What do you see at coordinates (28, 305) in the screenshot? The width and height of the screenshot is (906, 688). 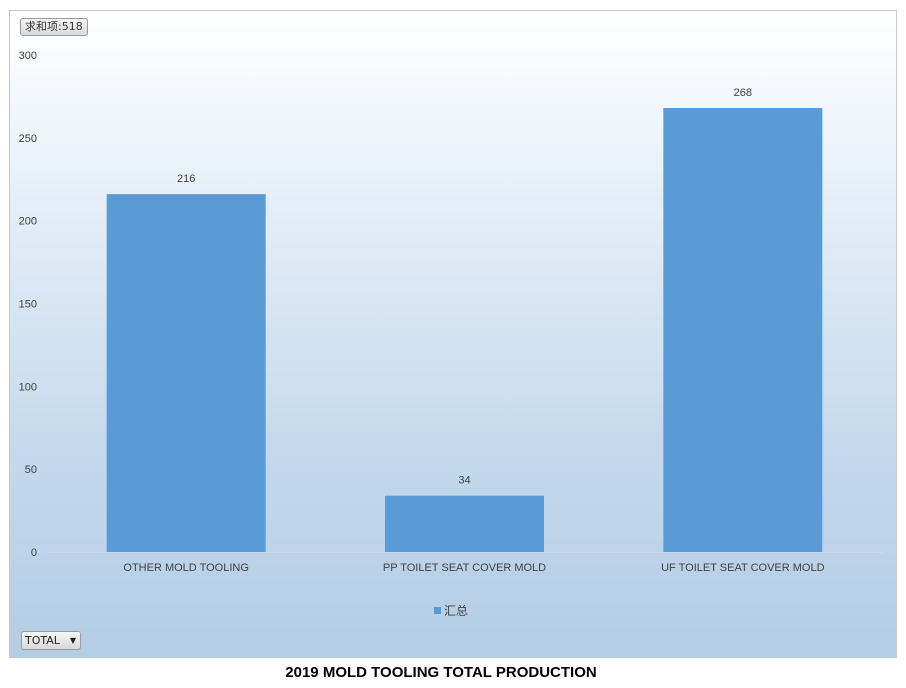 I see `y-tick-label: 150` at bounding box center [28, 305].